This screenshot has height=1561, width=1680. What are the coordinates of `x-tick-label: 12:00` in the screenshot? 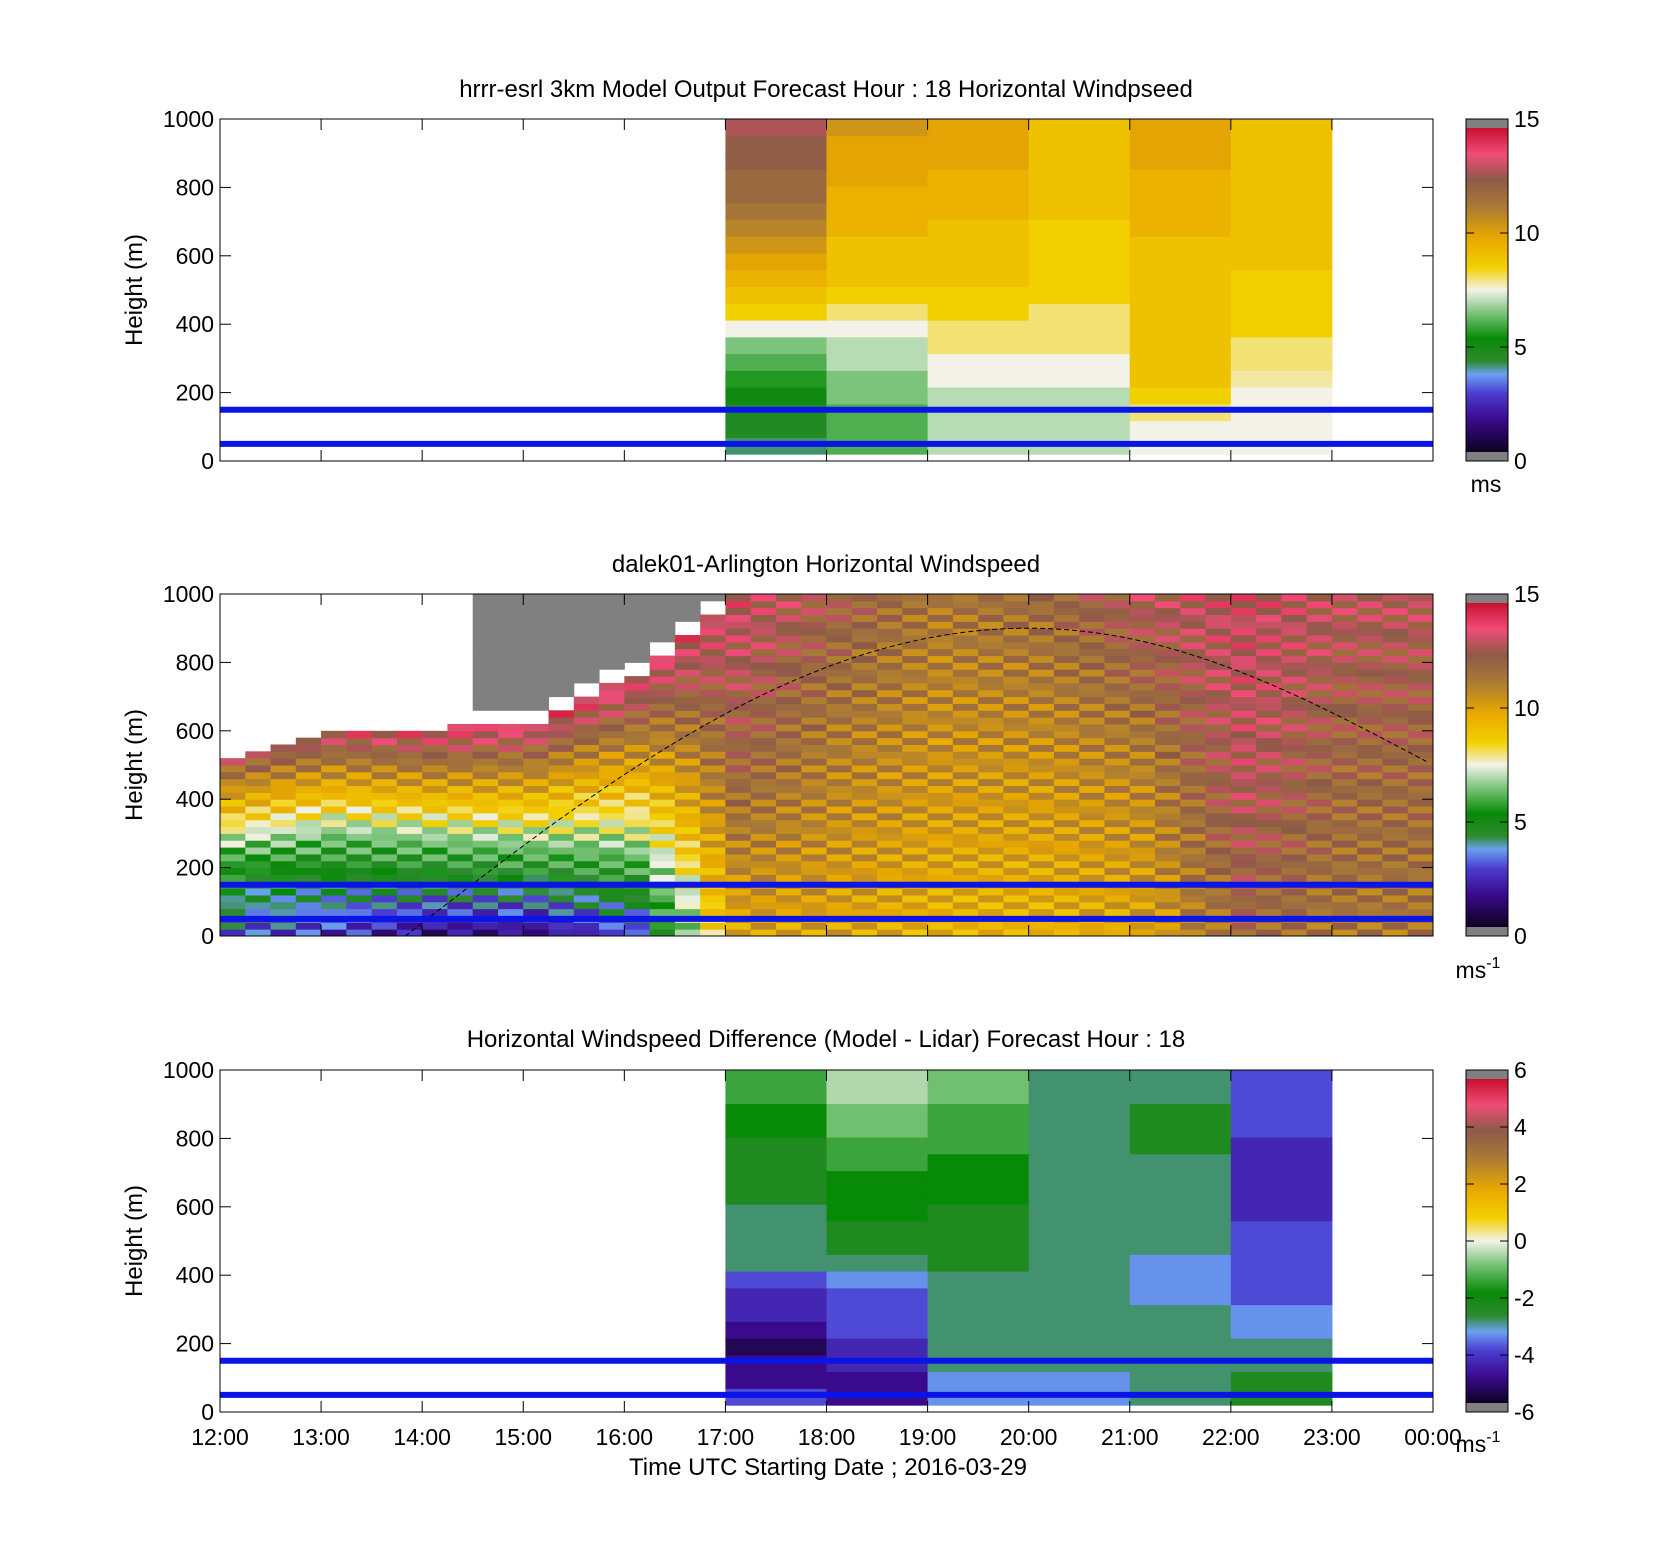 It's located at (220, 1437).